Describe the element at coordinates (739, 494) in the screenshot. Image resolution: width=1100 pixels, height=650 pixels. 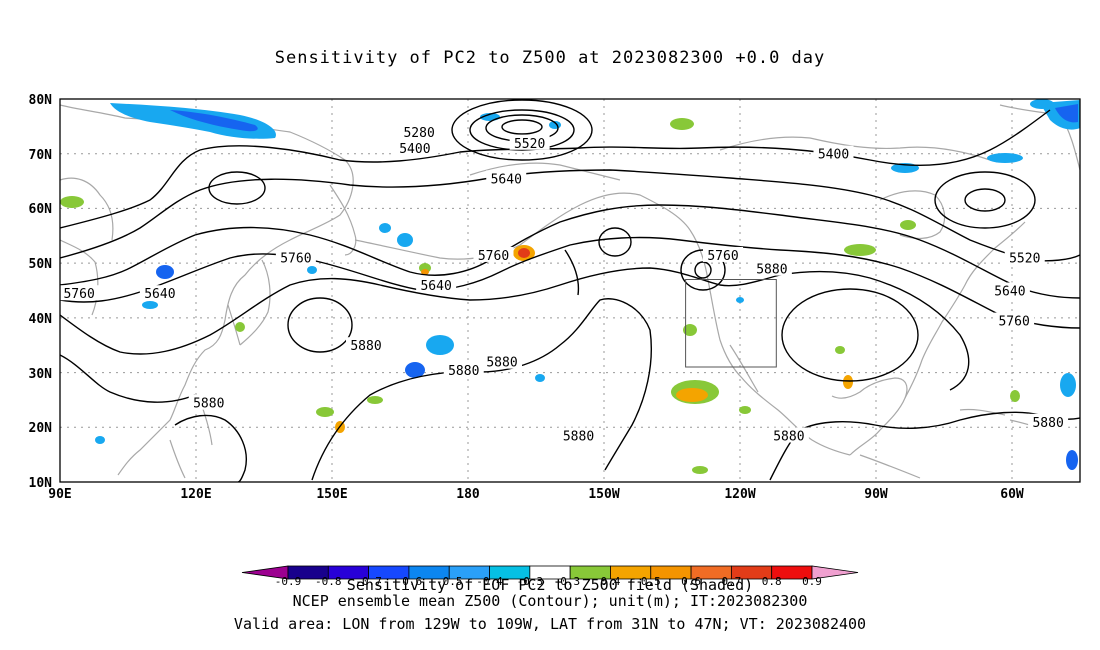
I see `lon-label: 120W` at that location.